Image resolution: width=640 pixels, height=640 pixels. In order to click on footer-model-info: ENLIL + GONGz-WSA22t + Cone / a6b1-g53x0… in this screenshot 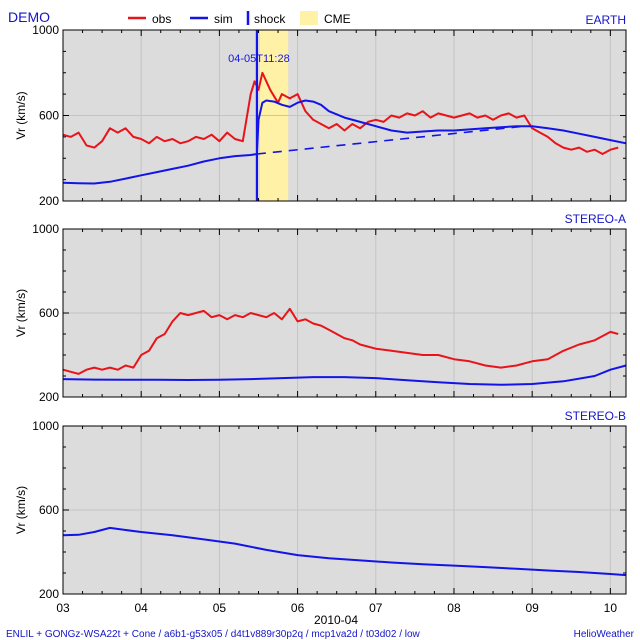, I will do `click(213, 634)`.